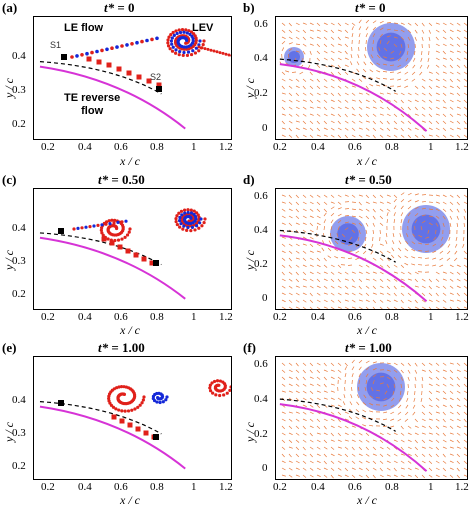  I want to click on s2-marker, so click(156, 437).